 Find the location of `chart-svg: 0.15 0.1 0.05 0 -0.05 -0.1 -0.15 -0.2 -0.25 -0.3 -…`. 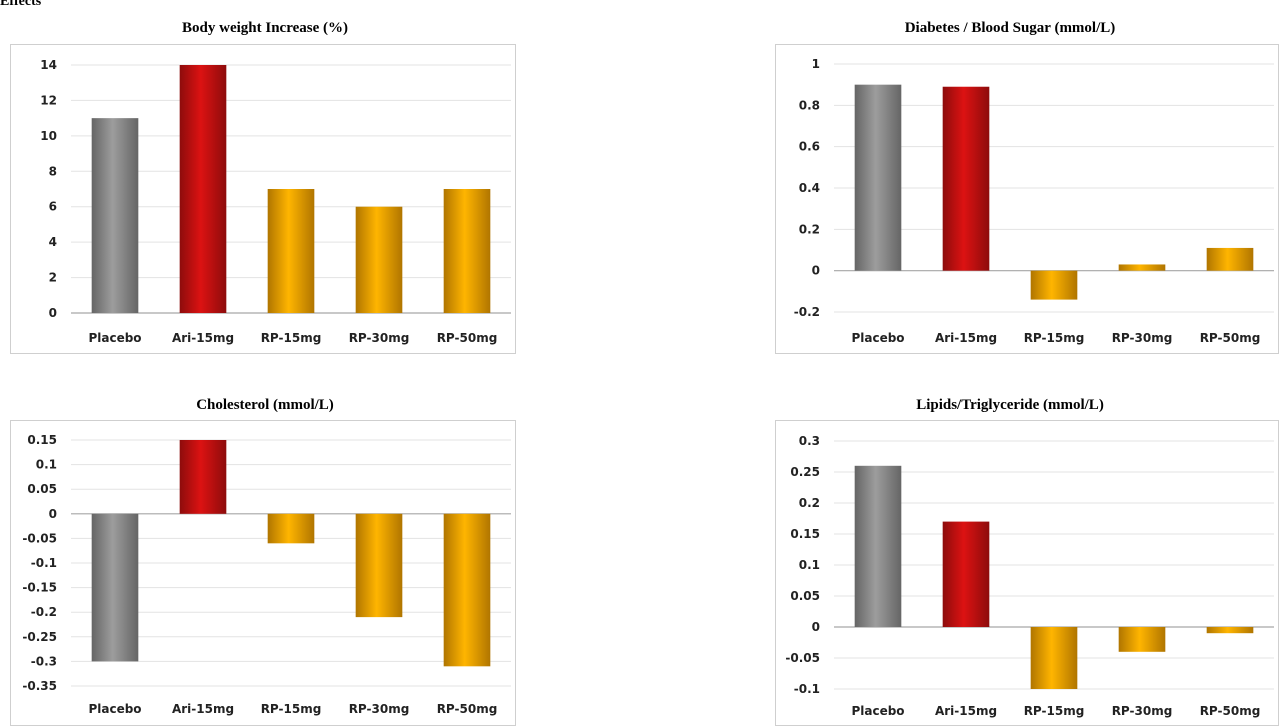

chart-svg: 0.15 0.1 0.05 0 -0.05 -0.1 -0.15 -0.2 -0.25 -0.3 -… is located at coordinates (266, 574).